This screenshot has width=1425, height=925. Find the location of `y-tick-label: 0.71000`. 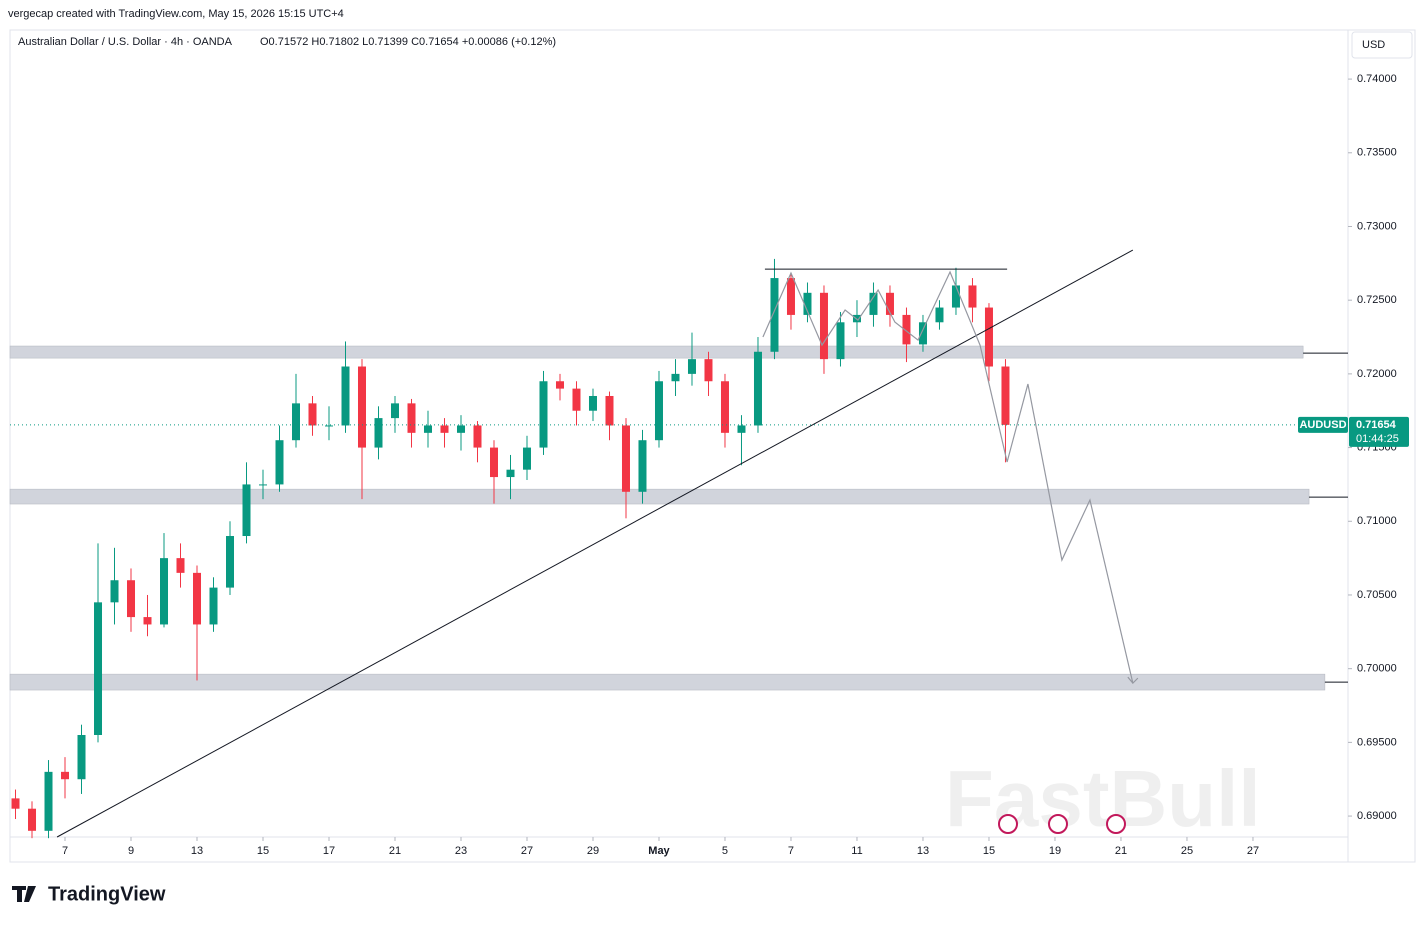

y-tick-label: 0.71000 is located at coordinates (1377, 521).